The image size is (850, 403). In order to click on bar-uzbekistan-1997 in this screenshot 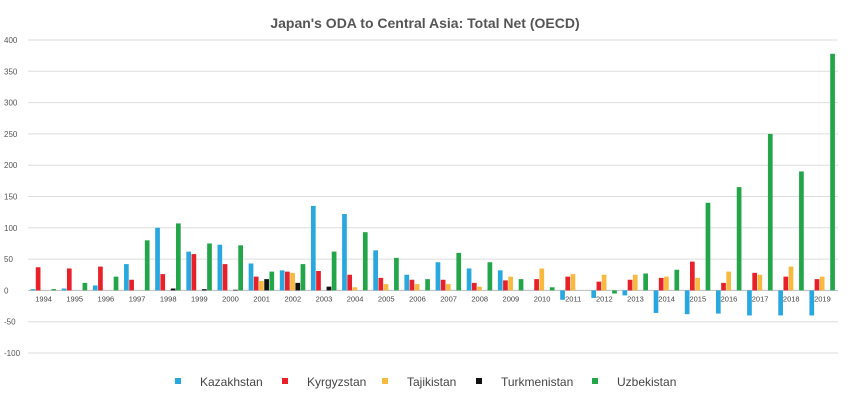, I will do `click(147, 265)`.